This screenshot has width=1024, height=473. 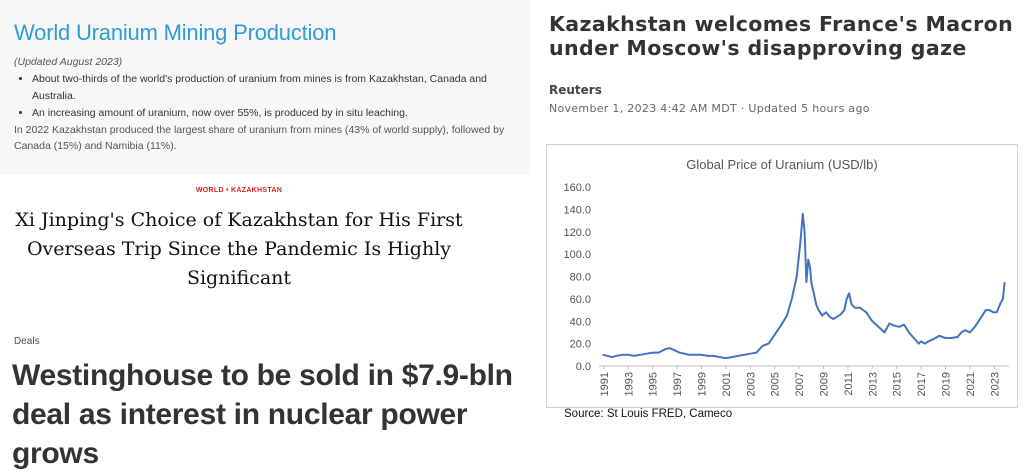 What do you see at coordinates (68, 62) in the screenshot?
I see `wna-updated-date: (Updated August 2023)` at bounding box center [68, 62].